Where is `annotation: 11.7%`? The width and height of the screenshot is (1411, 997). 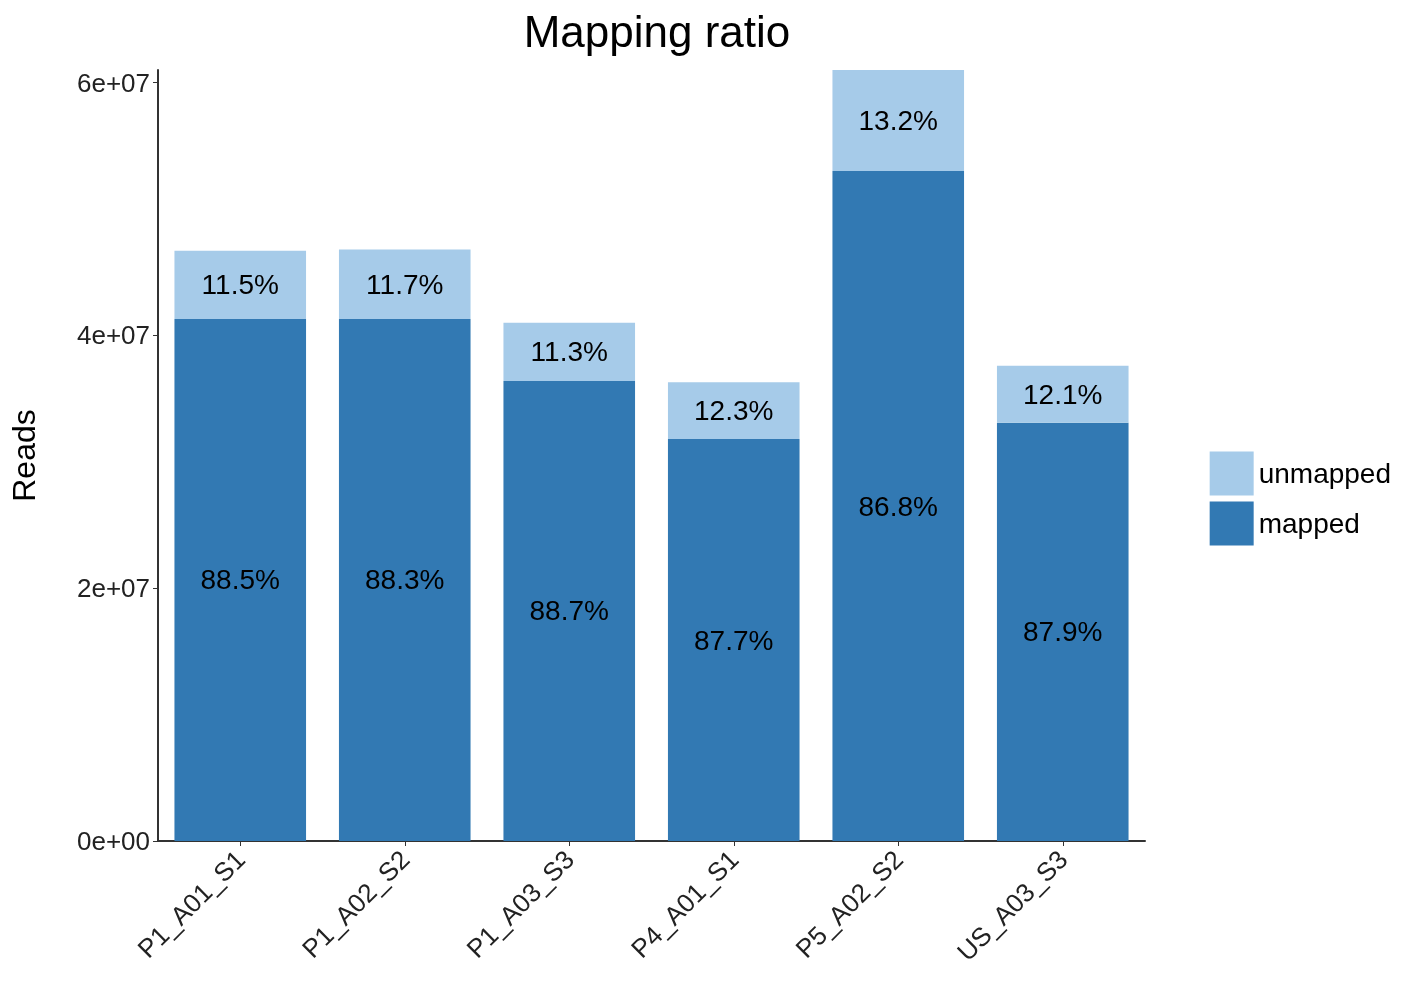 annotation: 11.7% is located at coordinates (405, 284).